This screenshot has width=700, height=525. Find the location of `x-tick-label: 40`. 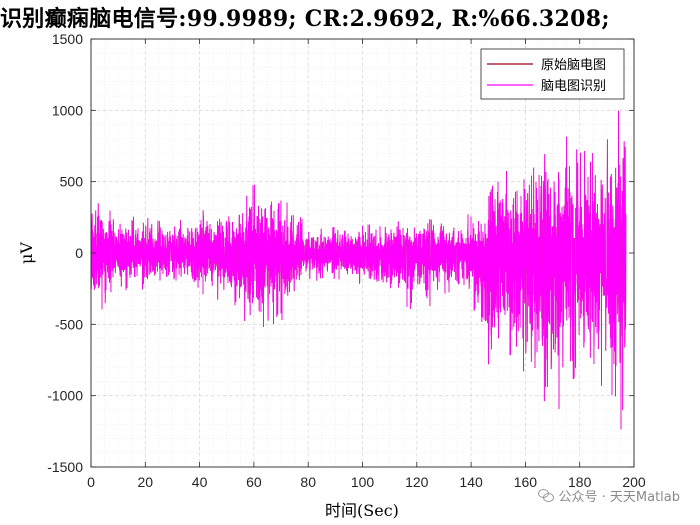

x-tick-label: 40 is located at coordinates (200, 482).